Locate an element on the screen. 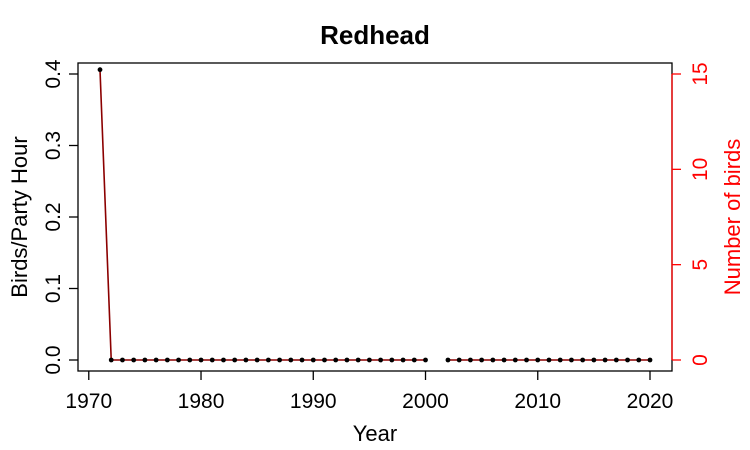 This screenshot has height=450, width=750. y-axis-left: 0.0 0.1 0.2 0.3 0.4 is located at coordinates (60, 217).